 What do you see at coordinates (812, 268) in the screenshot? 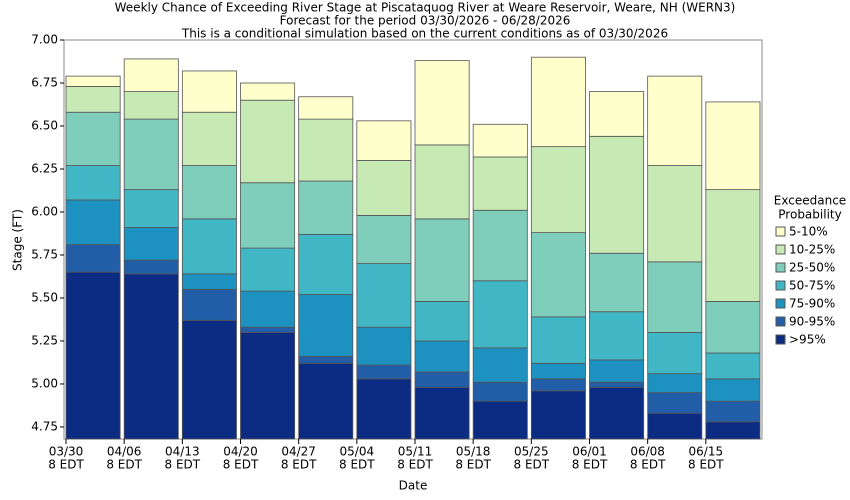
I see `legend-label: 25-50%` at bounding box center [812, 268].